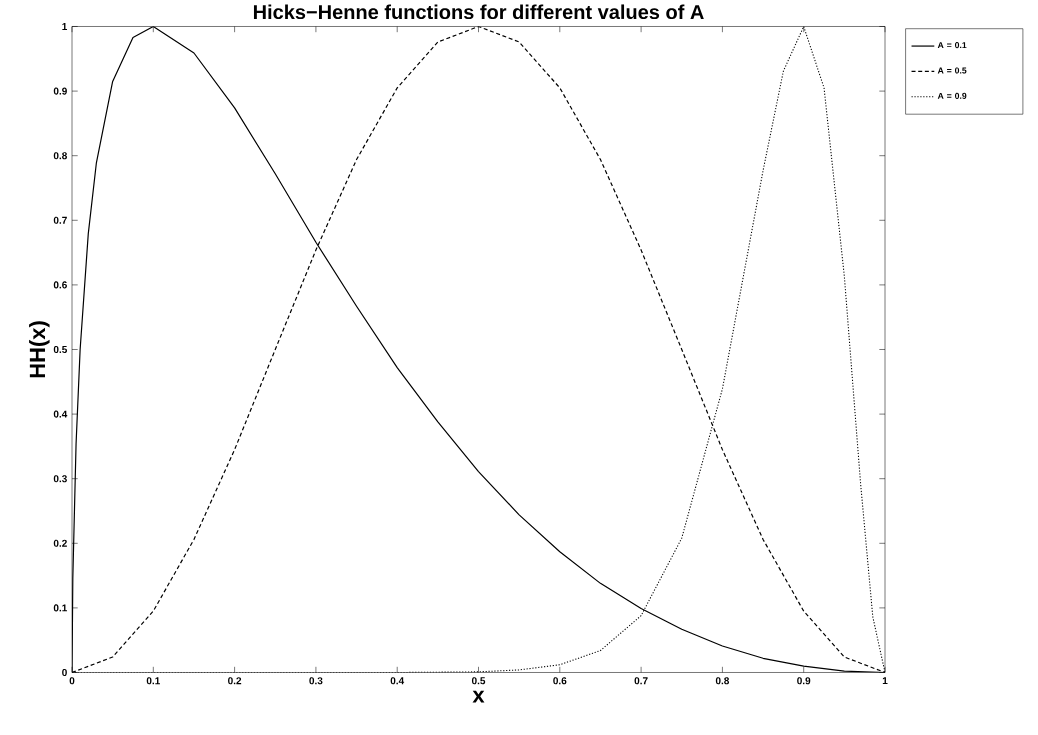 The width and height of the screenshot is (1038, 735). What do you see at coordinates (60, 414) in the screenshot?
I see `y-tick-label: 0.4` at bounding box center [60, 414].